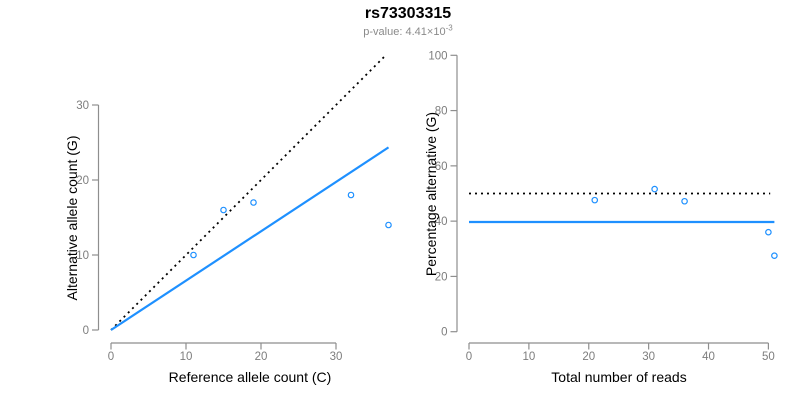 The image size is (800, 400). I want to click on p-value-exponent: -3, so click(449, 28).